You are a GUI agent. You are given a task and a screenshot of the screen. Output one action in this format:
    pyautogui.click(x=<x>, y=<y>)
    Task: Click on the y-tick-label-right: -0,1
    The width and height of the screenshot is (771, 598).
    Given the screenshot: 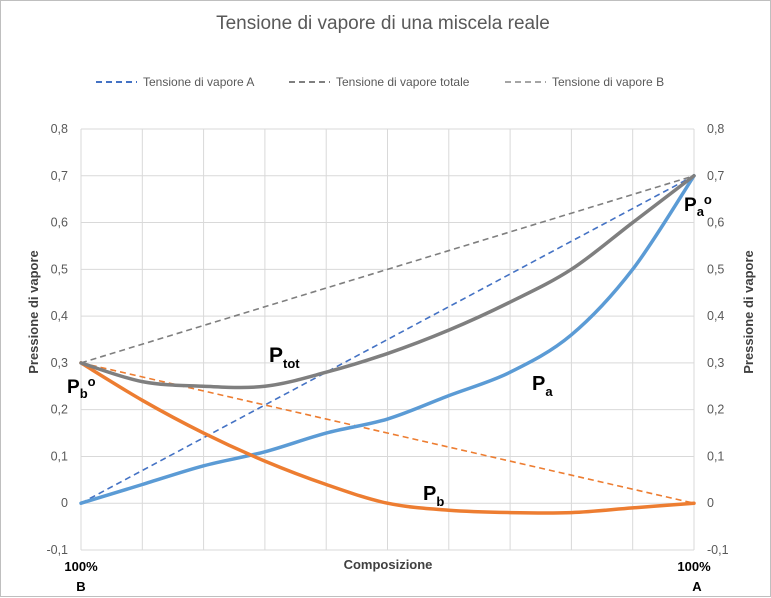 What is the action you would take?
    pyautogui.click(x=718, y=550)
    